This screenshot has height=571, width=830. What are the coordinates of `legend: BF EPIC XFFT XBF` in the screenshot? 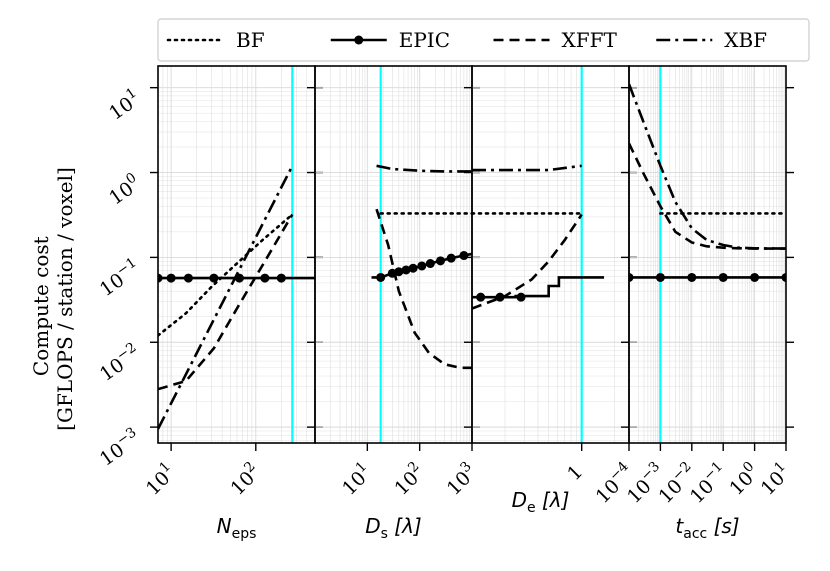 It's located at (483, 40).